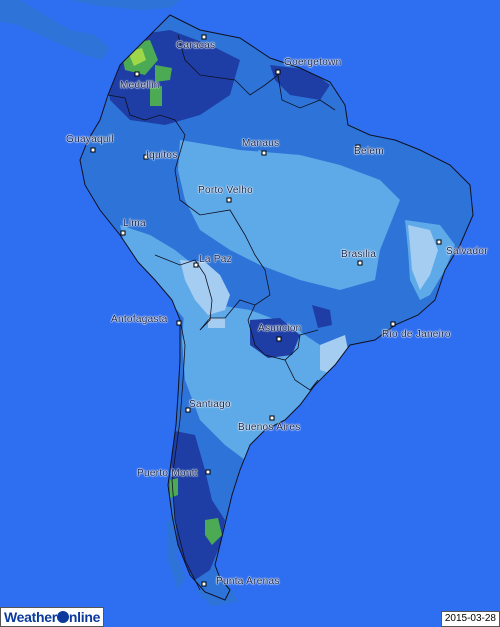 The image size is (500, 627). Describe the element at coordinates (280, 328) in the screenshot. I see `city-label-asuncion: Asuncion` at that location.